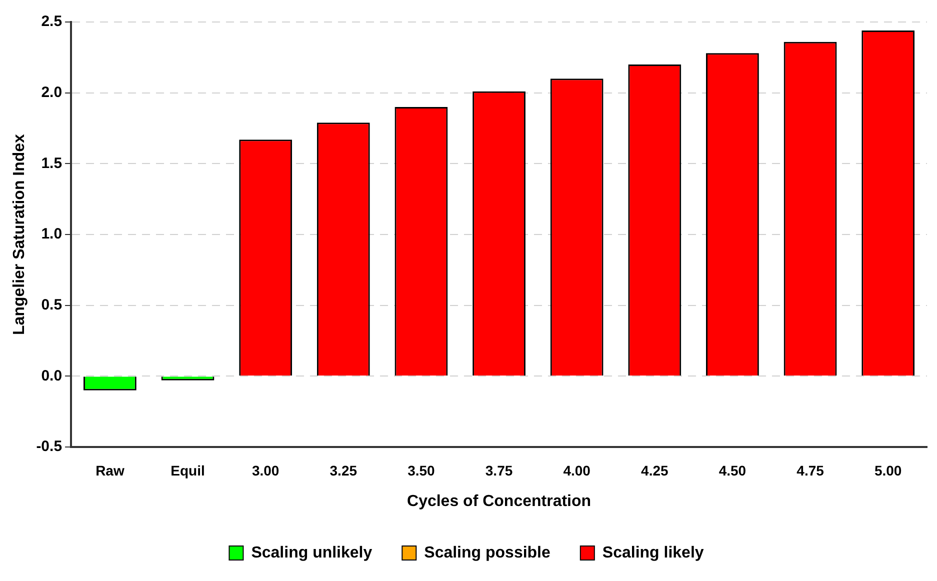  What do you see at coordinates (487, 553) in the screenshot?
I see `legend-label: Scaling possible` at bounding box center [487, 553].